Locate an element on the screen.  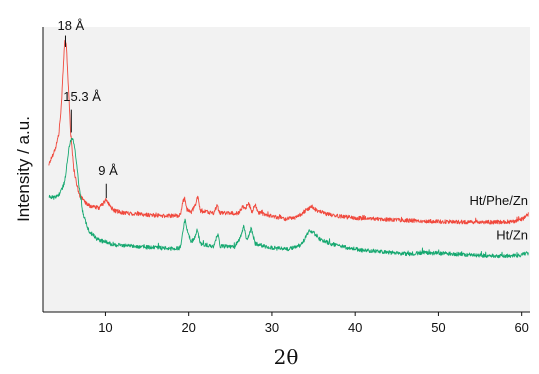
annotation-label: 15.3 Å is located at coordinates (82, 96).